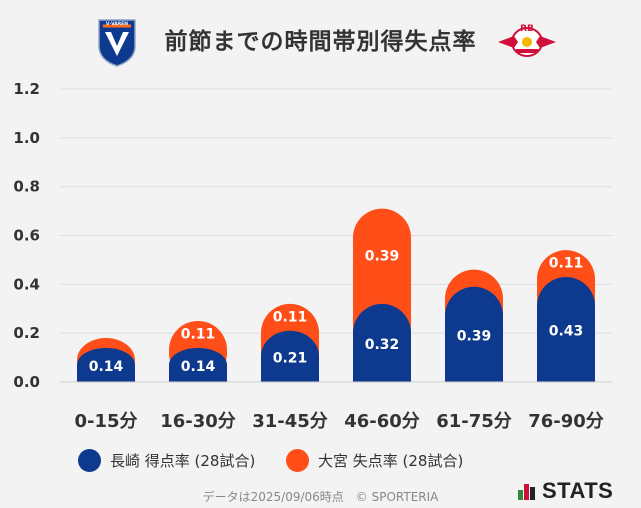  I want to click on stats-logo-icon, so click(526, 492).